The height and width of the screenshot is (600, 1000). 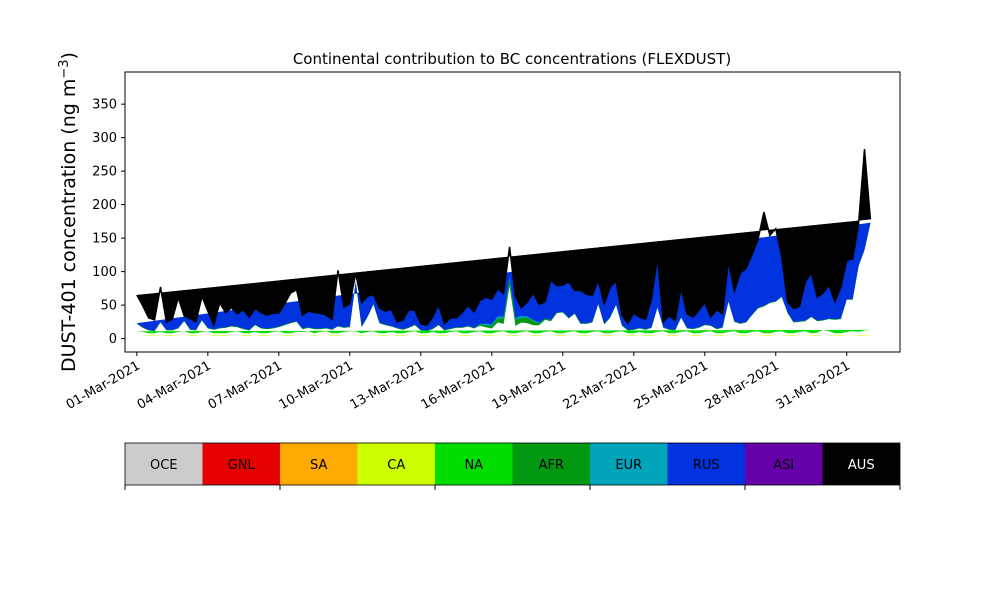 I want to click on legend-swatch-oce, so click(x=164, y=464).